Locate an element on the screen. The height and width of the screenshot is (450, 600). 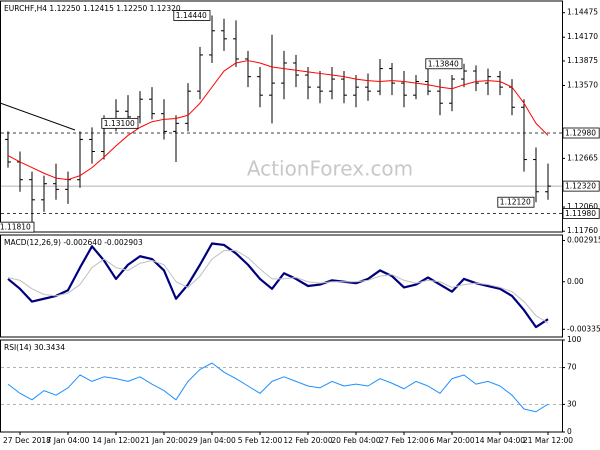
panel-title: RSI(14) 30.3434 is located at coordinates (34, 347).